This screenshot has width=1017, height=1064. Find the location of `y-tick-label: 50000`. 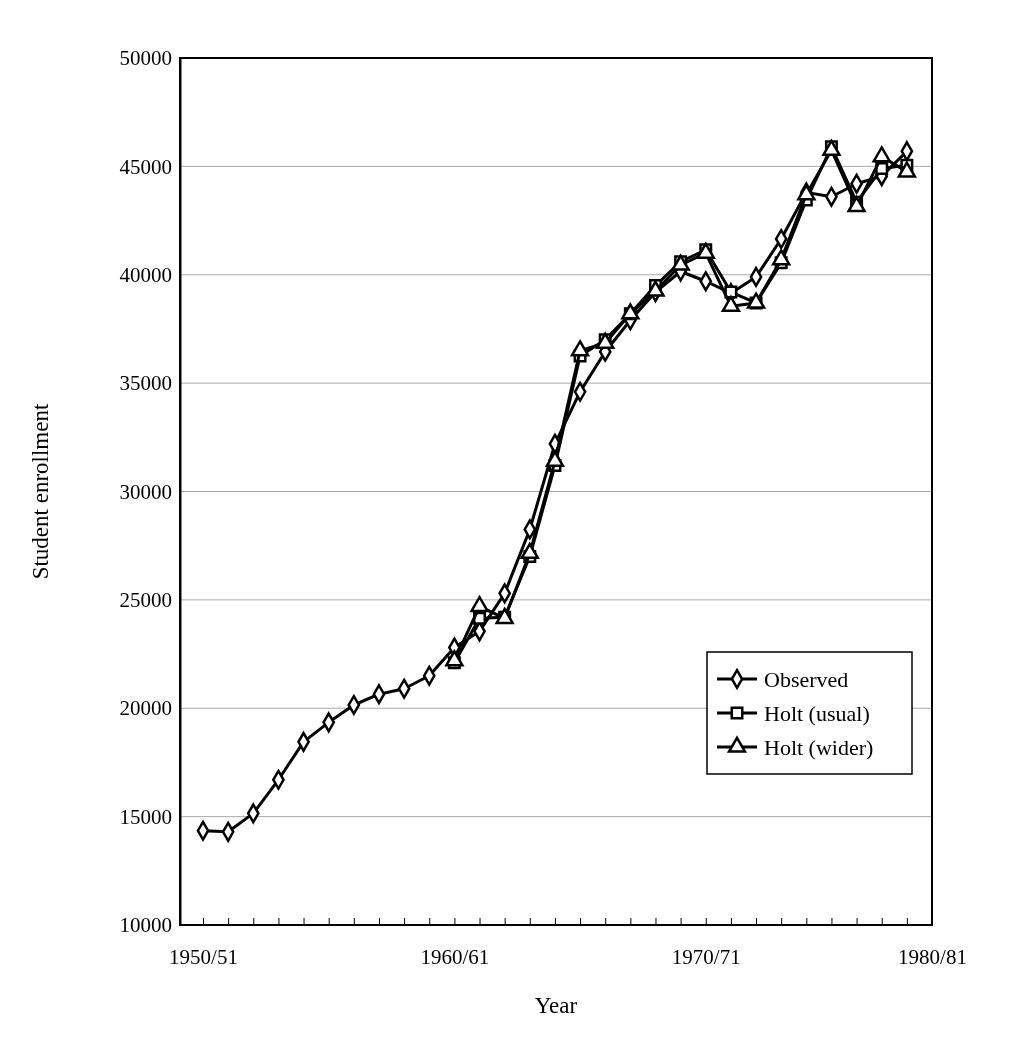

y-tick-label: 50000 is located at coordinates (145, 58).